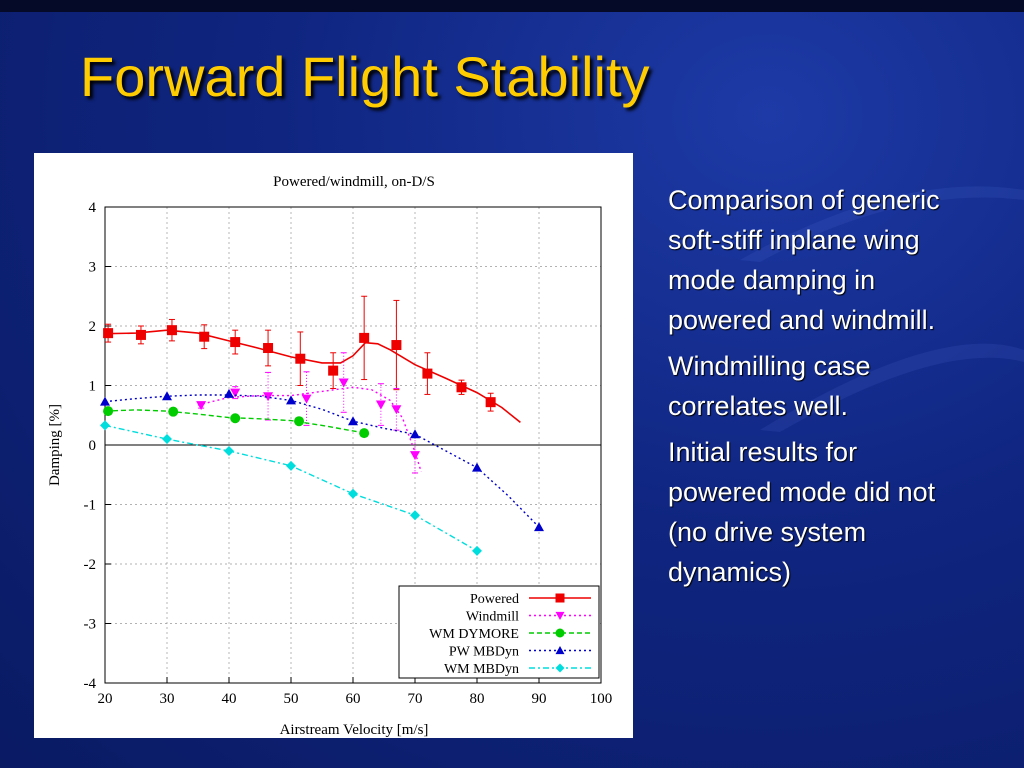  I want to click on y-tick-label: 2, so click(93, 327).